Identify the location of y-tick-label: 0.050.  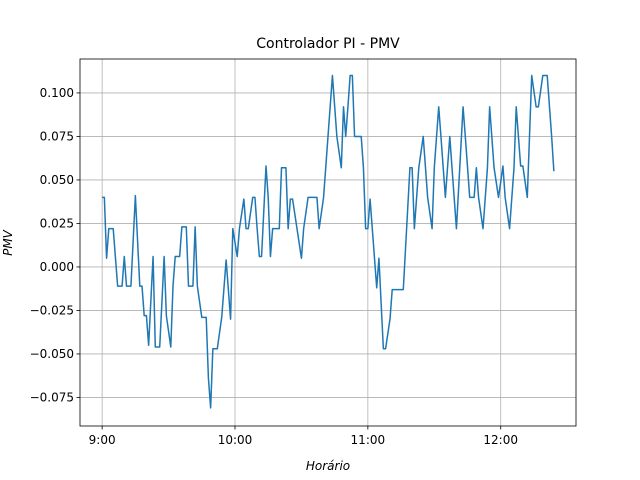
(57, 180).